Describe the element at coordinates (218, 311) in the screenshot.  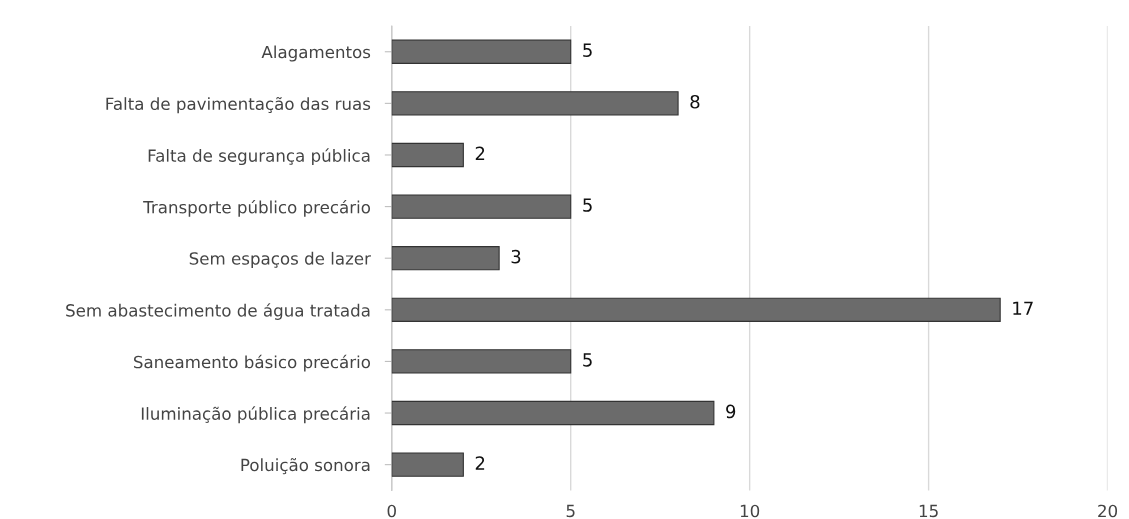
I see `y-tick-label: Sem abastecimento de água tratada` at that location.